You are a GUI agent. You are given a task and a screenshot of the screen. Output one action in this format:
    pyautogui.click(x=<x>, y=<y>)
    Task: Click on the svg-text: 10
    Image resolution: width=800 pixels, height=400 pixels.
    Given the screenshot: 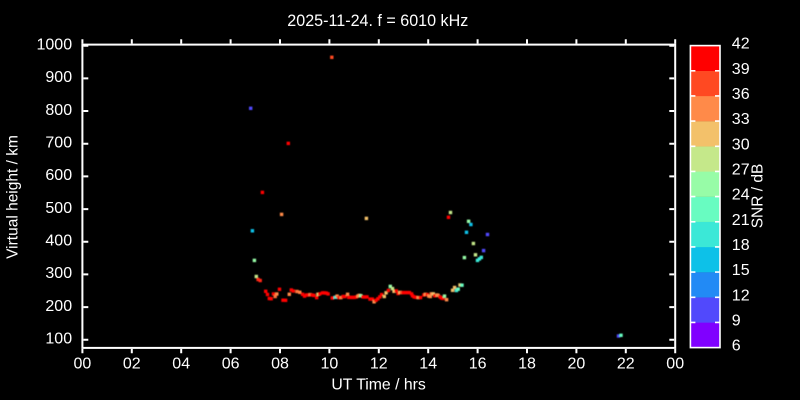 What is the action you would take?
    pyautogui.click(x=330, y=364)
    